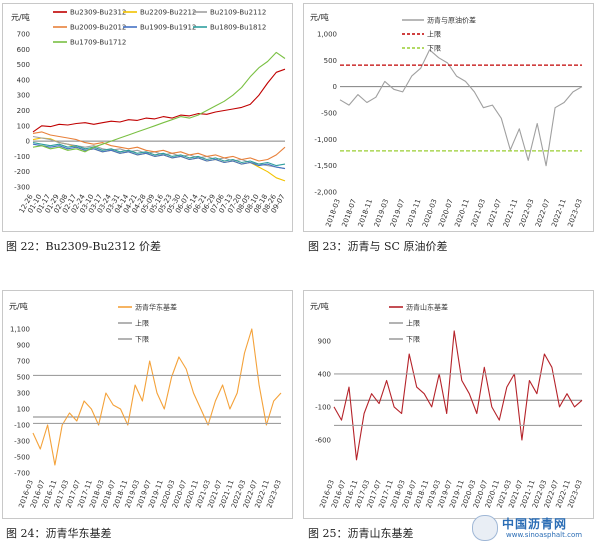  I want to click on x-tick-label: 2018-11, so click(366, 213).